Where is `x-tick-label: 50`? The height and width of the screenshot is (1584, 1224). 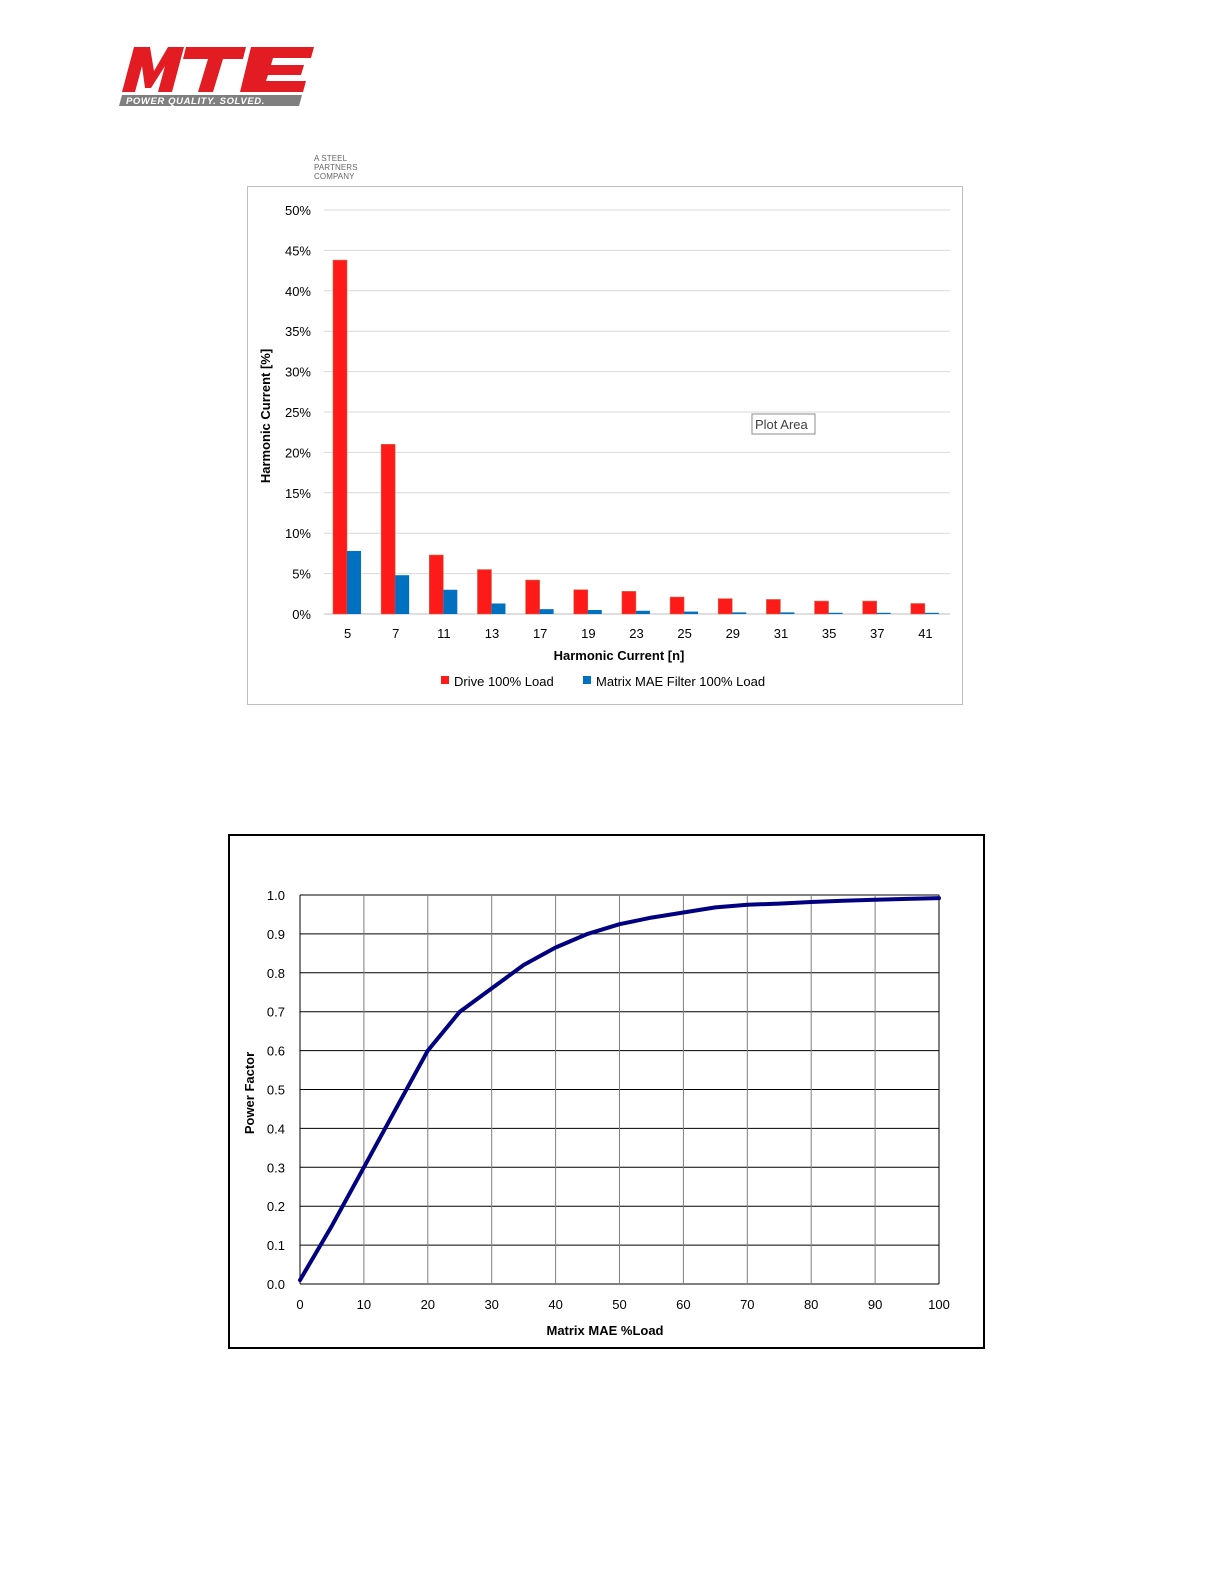
x-tick-label: 50 is located at coordinates (619, 1304).